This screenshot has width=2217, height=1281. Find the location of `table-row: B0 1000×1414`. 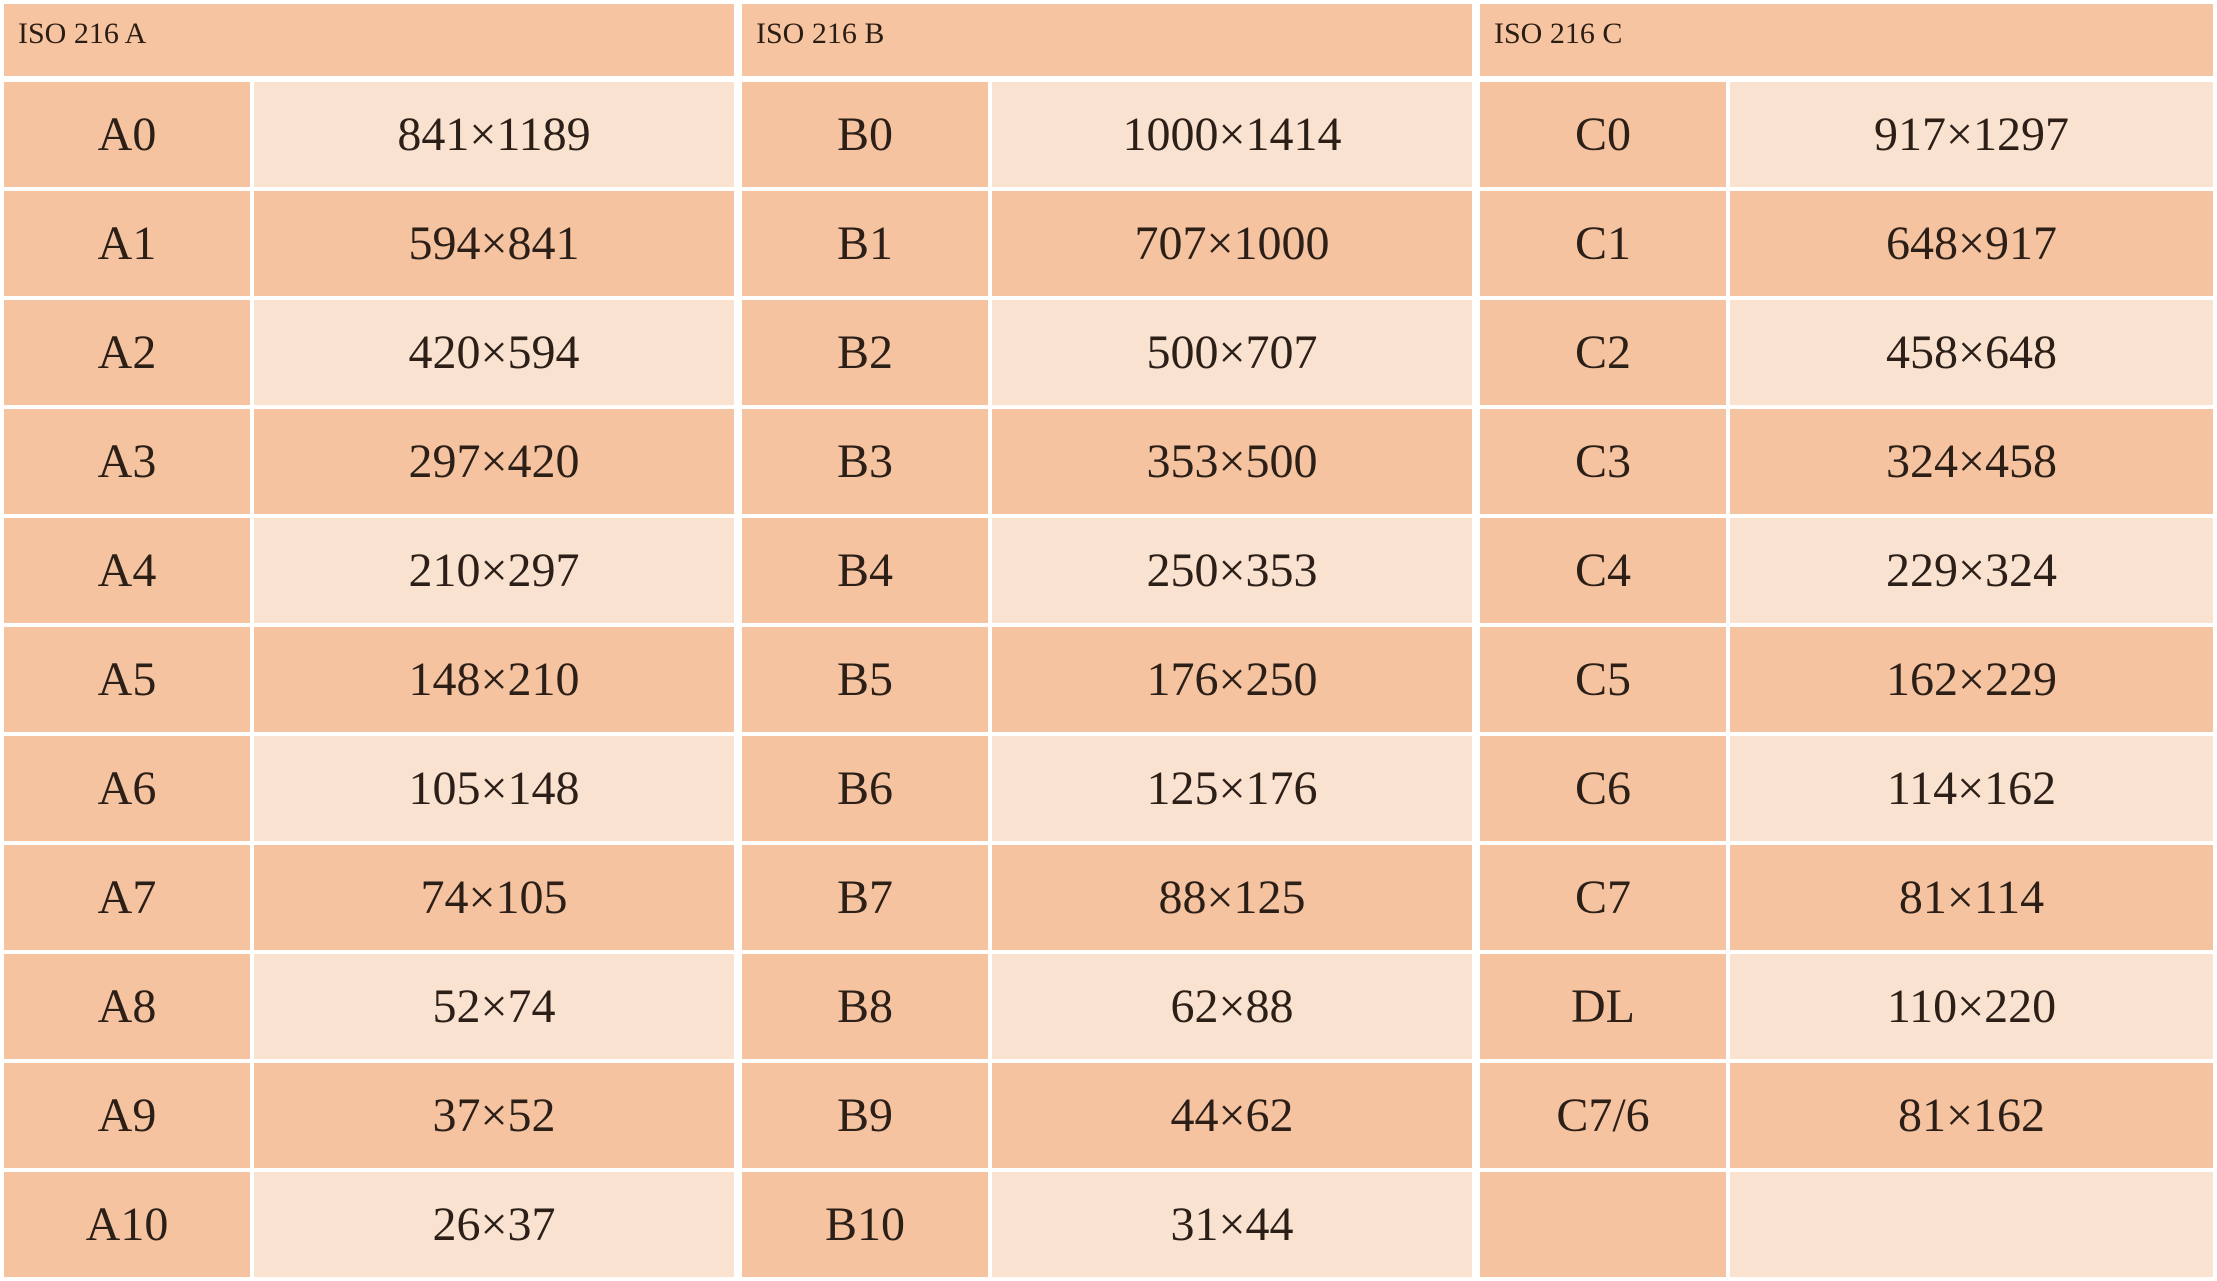

table-row: B0 1000×1414 is located at coordinates (1107, 134).